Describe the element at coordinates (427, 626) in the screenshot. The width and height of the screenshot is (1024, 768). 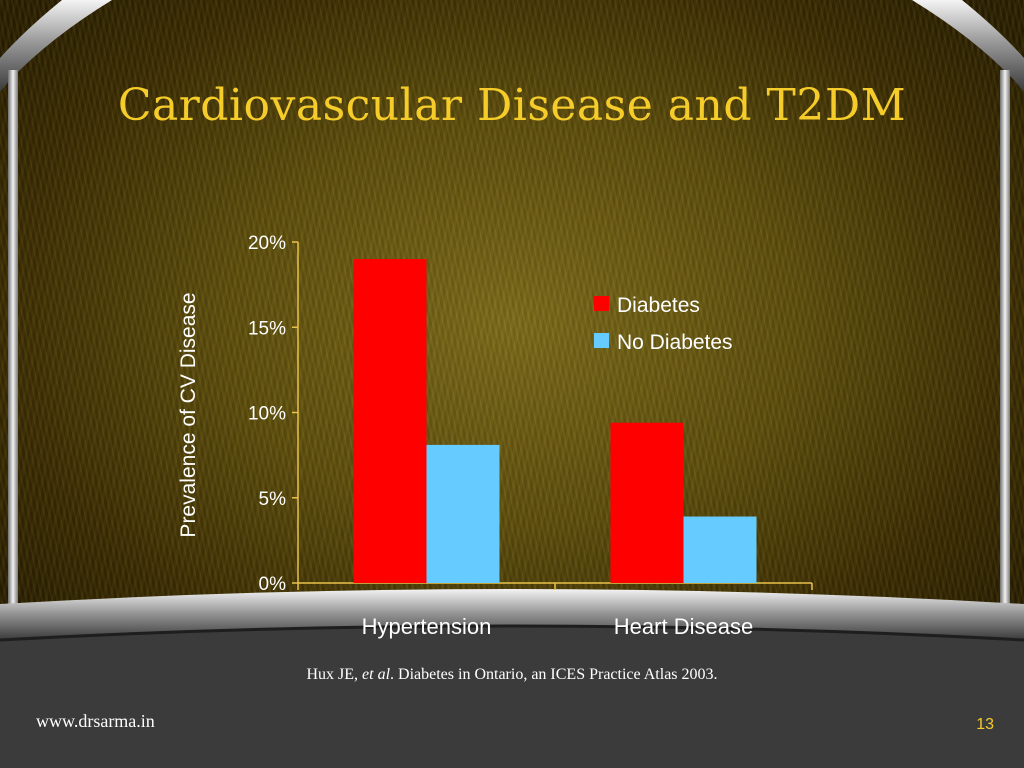
I see `x-category-label: Hypertension` at that location.